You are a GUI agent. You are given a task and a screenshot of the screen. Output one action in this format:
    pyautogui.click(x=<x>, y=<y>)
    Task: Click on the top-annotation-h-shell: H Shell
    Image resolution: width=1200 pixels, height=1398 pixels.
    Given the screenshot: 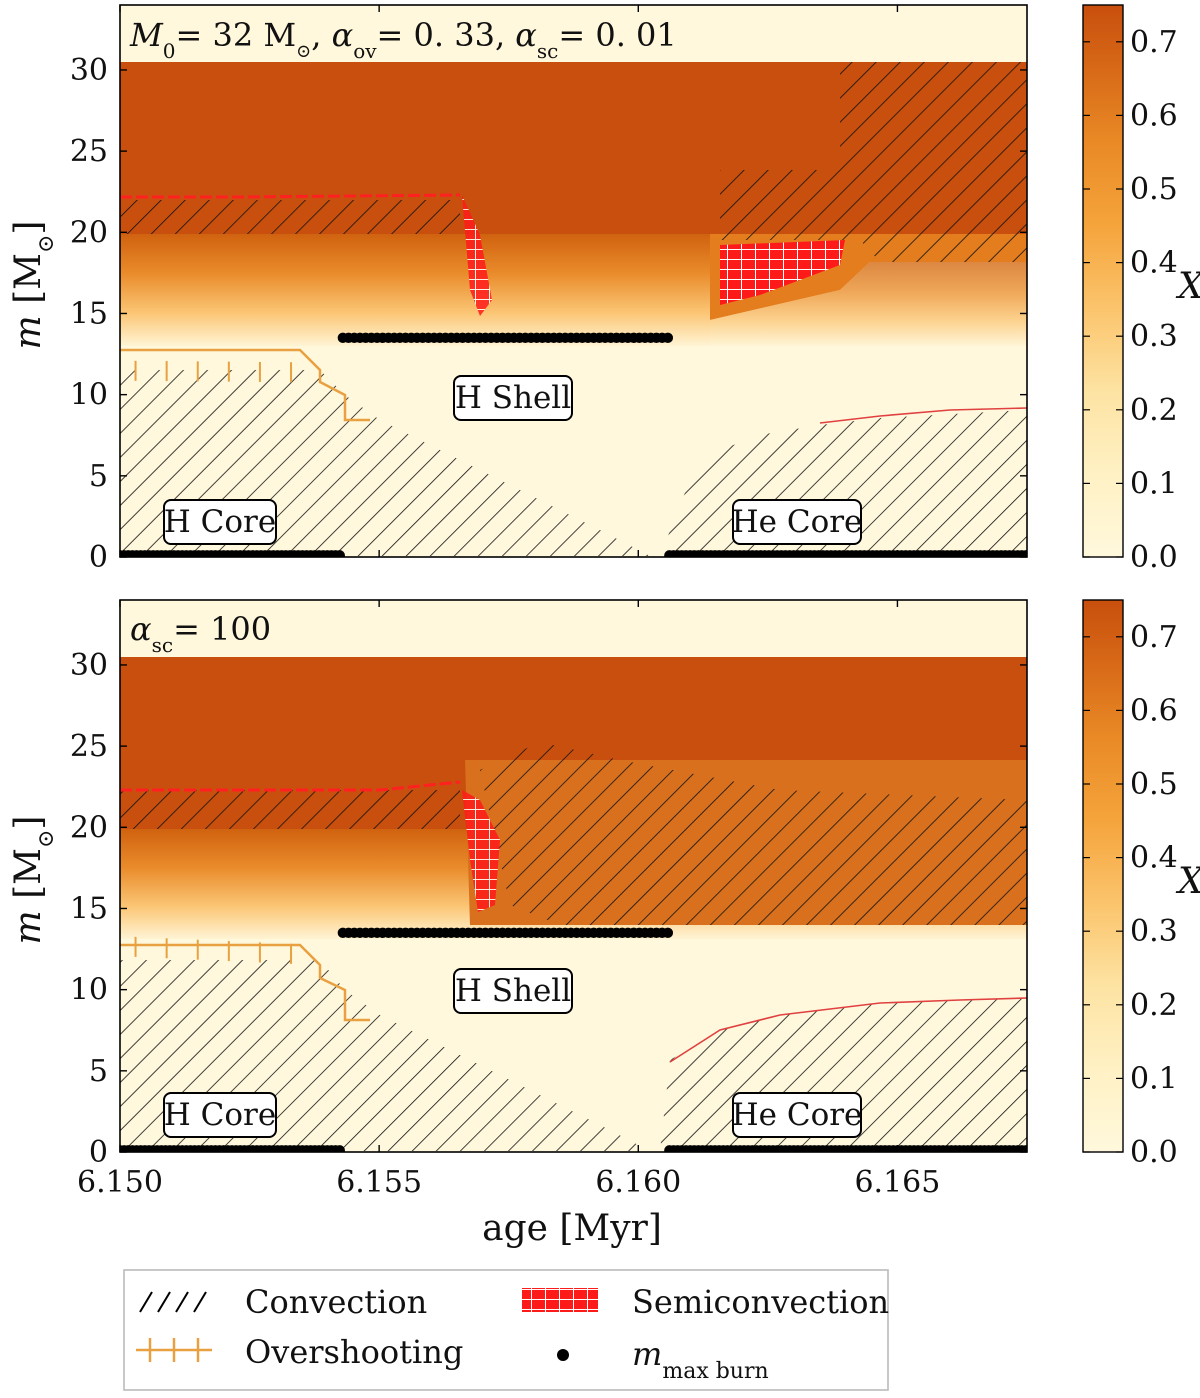 What is the action you would take?
    pyautogui.click(x=513, y=398)
    